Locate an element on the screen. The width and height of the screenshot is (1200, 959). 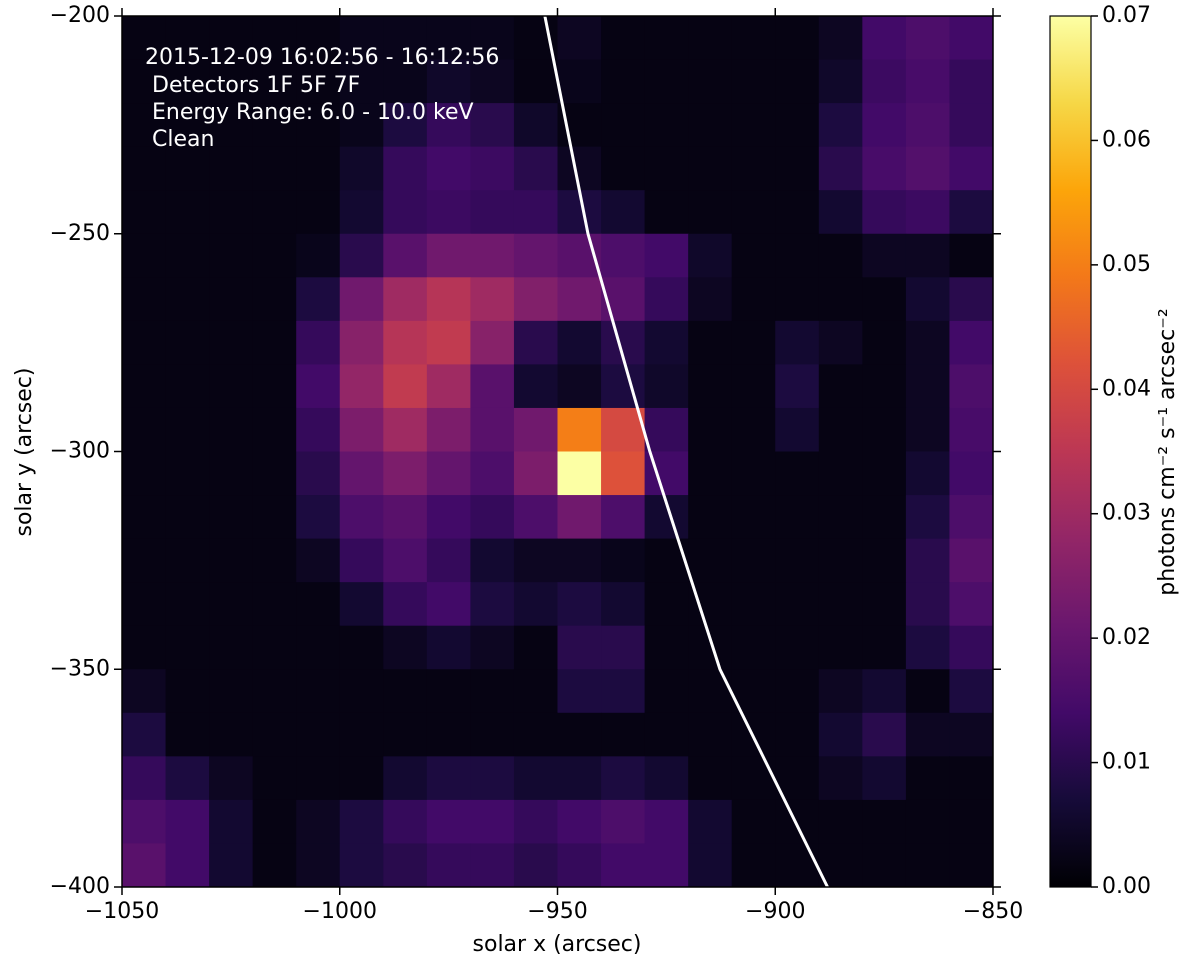
annotation: 2015-12-09 16:02:56 - 16:12:56 is located at coordinates (322, 57).